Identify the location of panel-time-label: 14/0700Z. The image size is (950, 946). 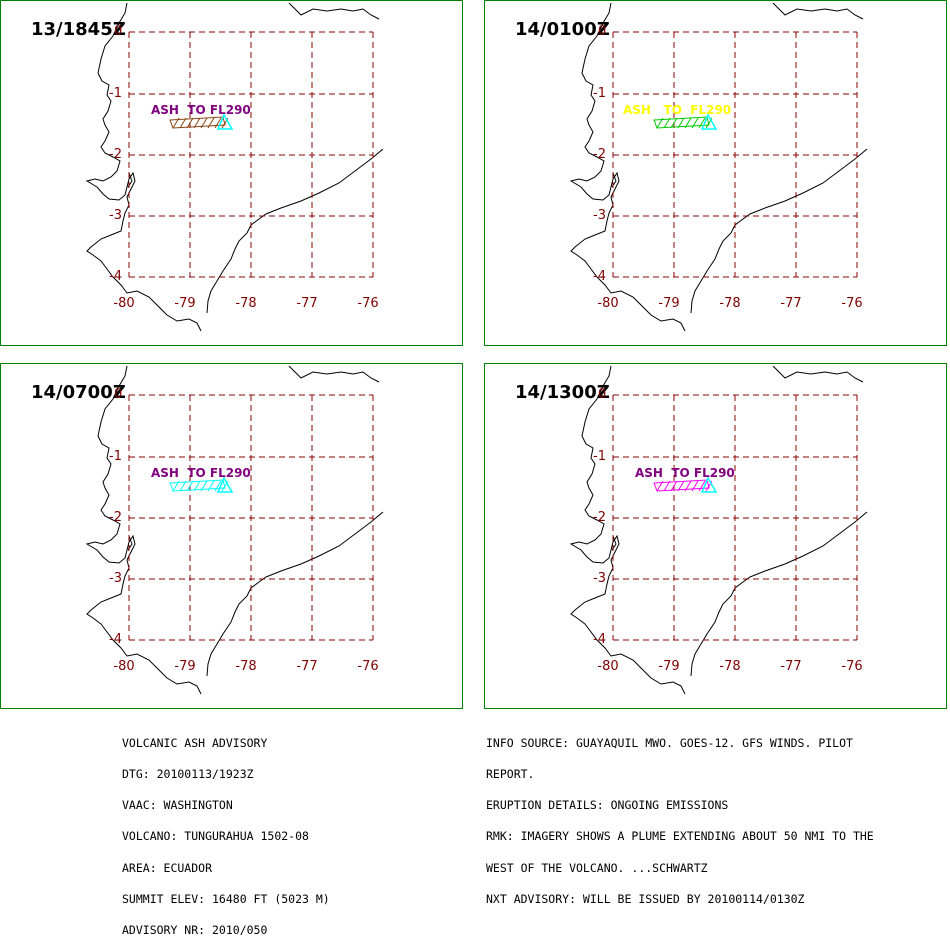
(78, 392).